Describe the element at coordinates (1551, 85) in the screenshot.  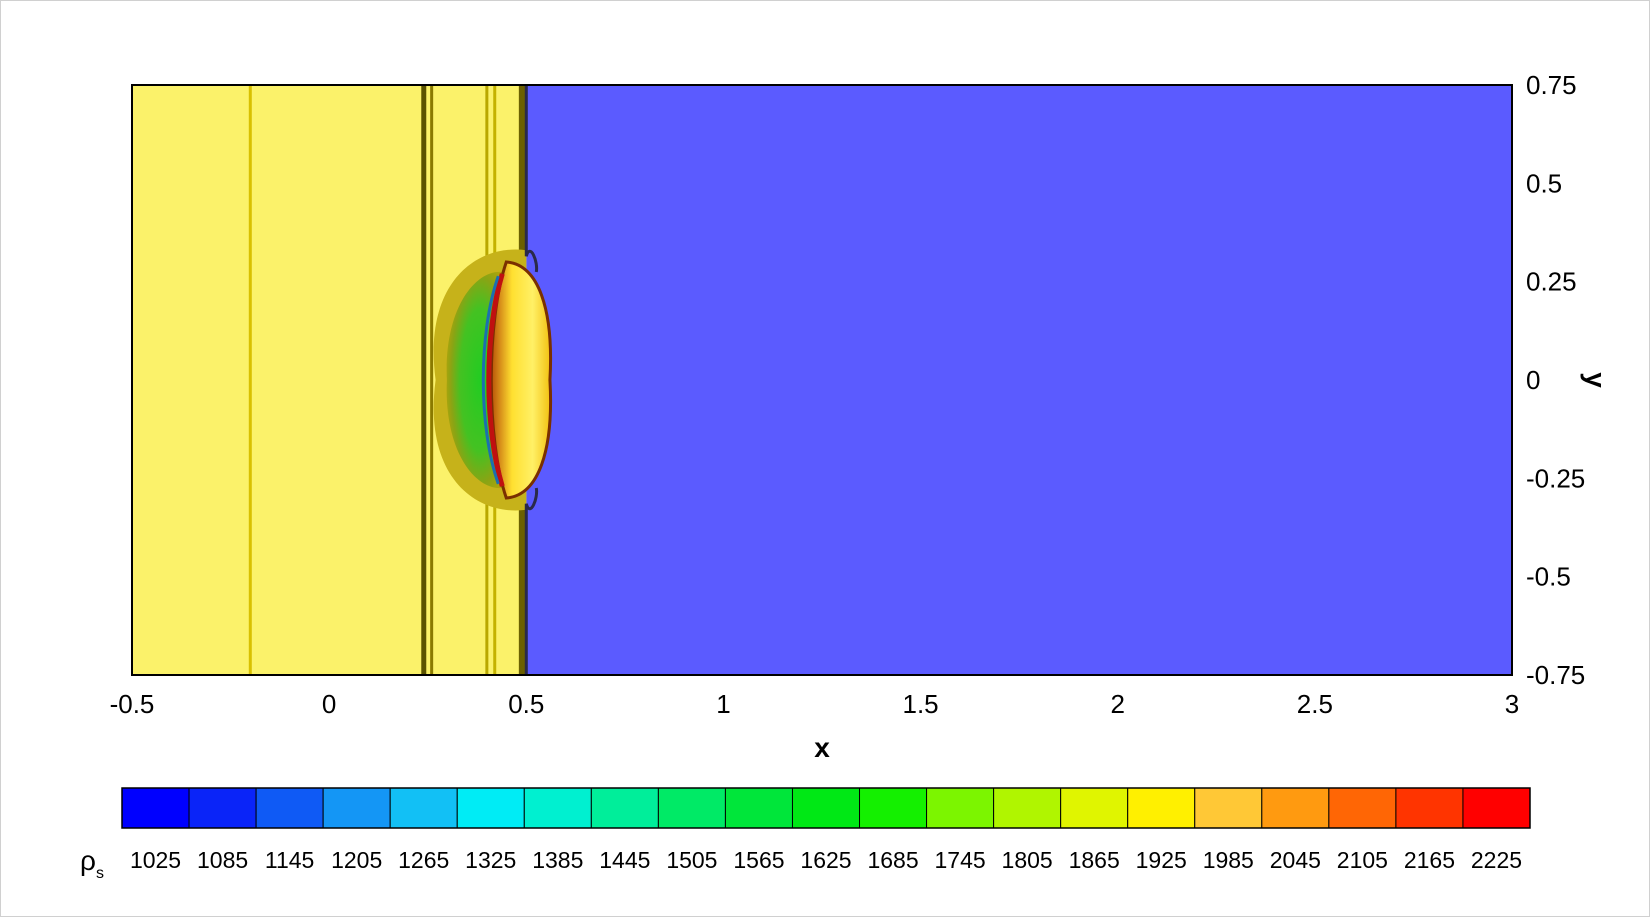
I see `y-tick-label: 0.75` at that location.